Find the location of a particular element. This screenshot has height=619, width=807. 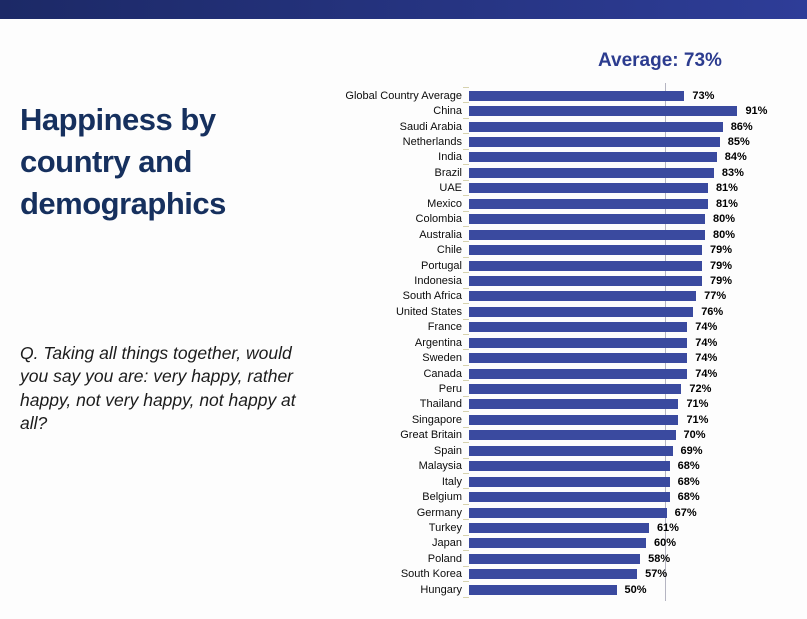

chart-row: UAE 81% is located at coordinates (568, 187).